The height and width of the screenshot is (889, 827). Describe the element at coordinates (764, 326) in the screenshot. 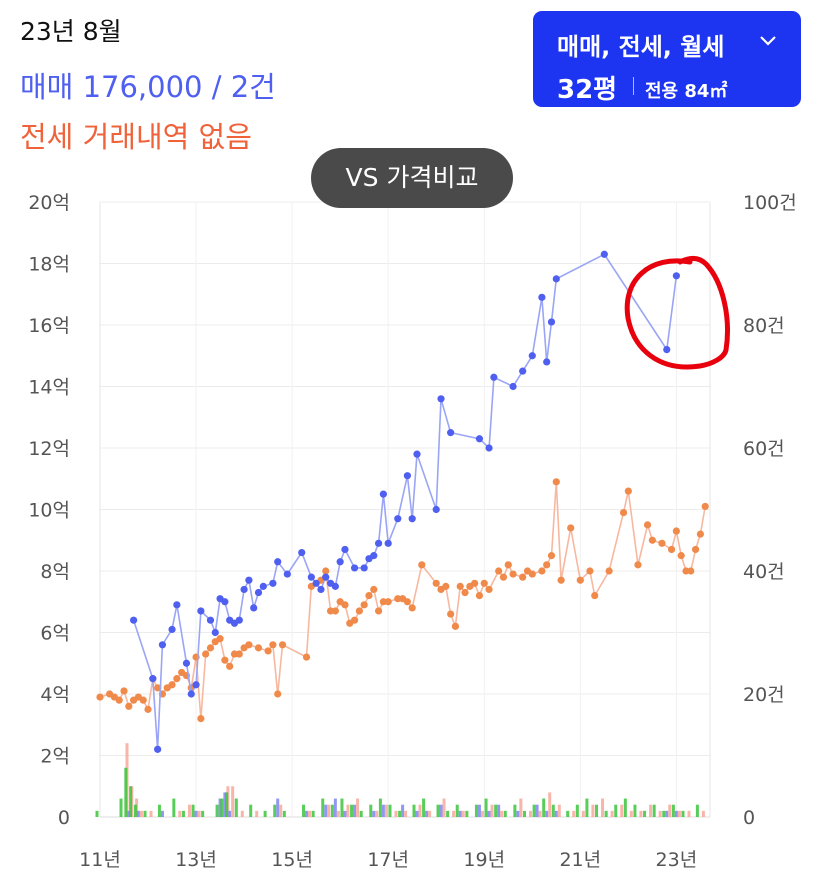

I see `y2-tick-label: 80건` at that location.